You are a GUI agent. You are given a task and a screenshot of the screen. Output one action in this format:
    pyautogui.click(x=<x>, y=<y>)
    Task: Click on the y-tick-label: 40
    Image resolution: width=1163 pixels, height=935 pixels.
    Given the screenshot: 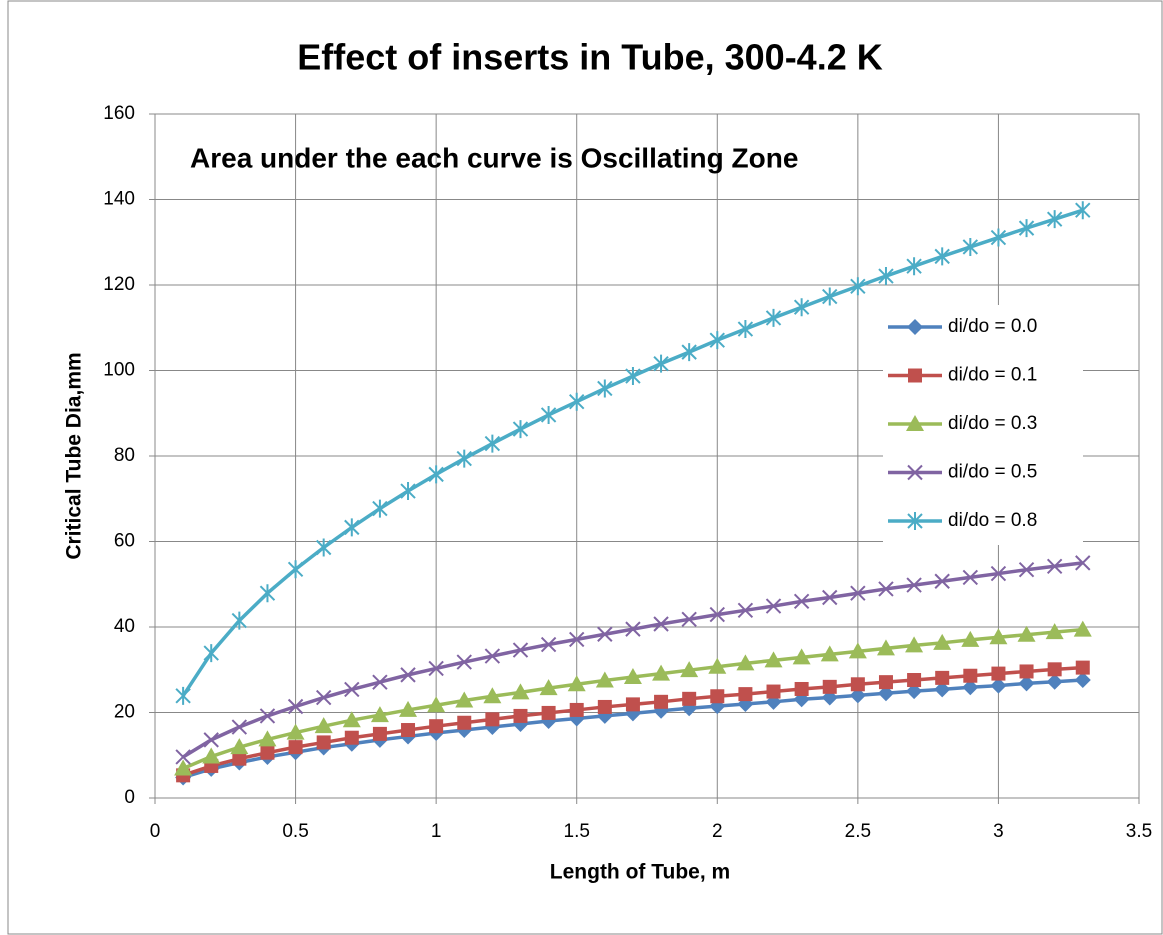 What is the action you would take?
    pyautogui.click(x=124, y=626)
    